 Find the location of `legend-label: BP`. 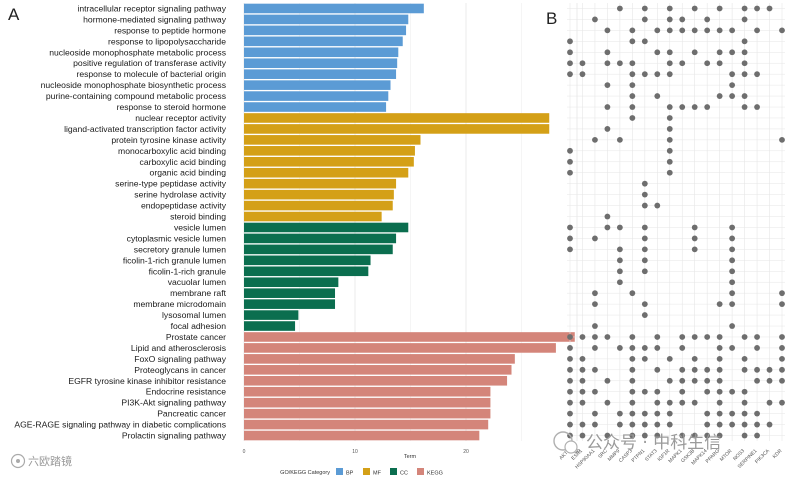

legend-label: BP is located at coordinates (350, 474).